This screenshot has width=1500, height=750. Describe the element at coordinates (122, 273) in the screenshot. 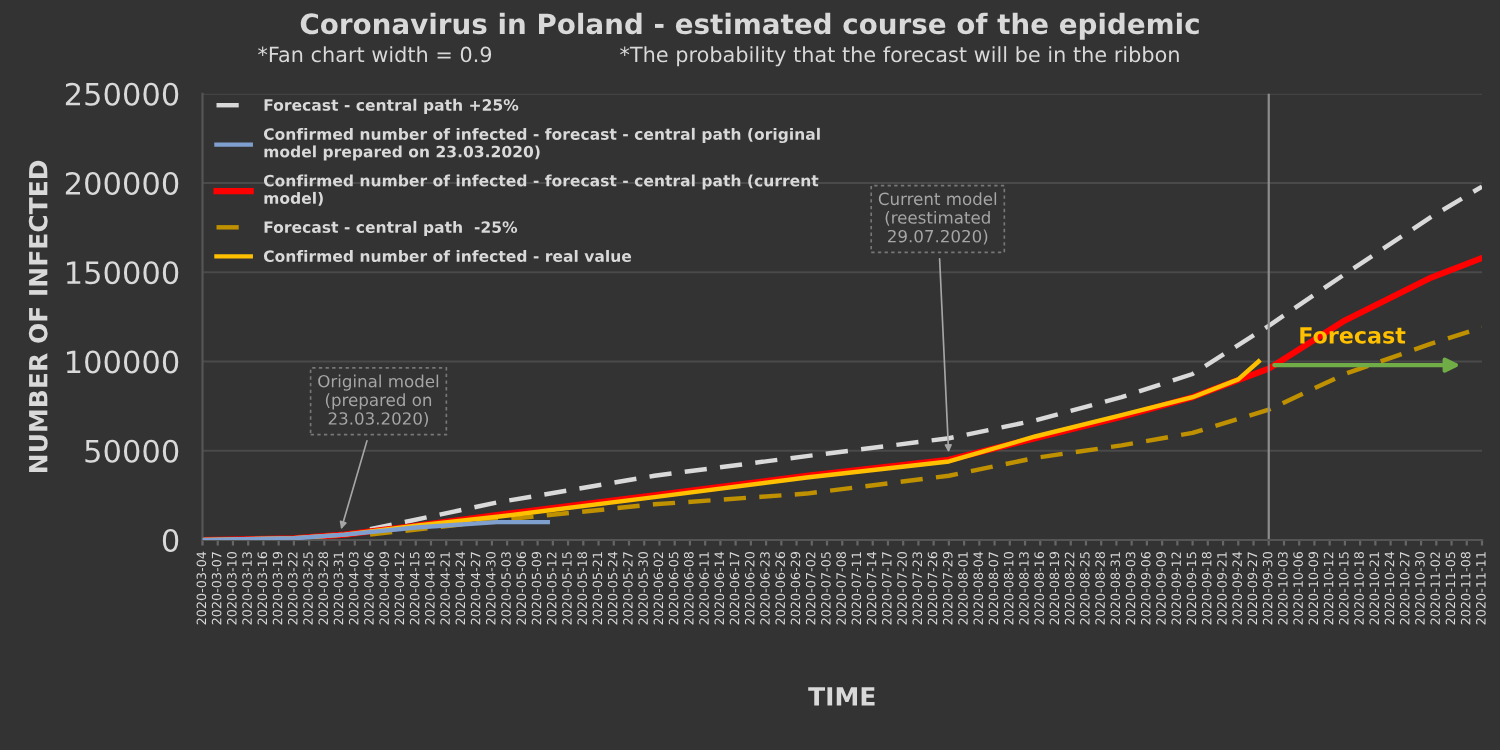

I see `y-tick-label: 150000` at that location.